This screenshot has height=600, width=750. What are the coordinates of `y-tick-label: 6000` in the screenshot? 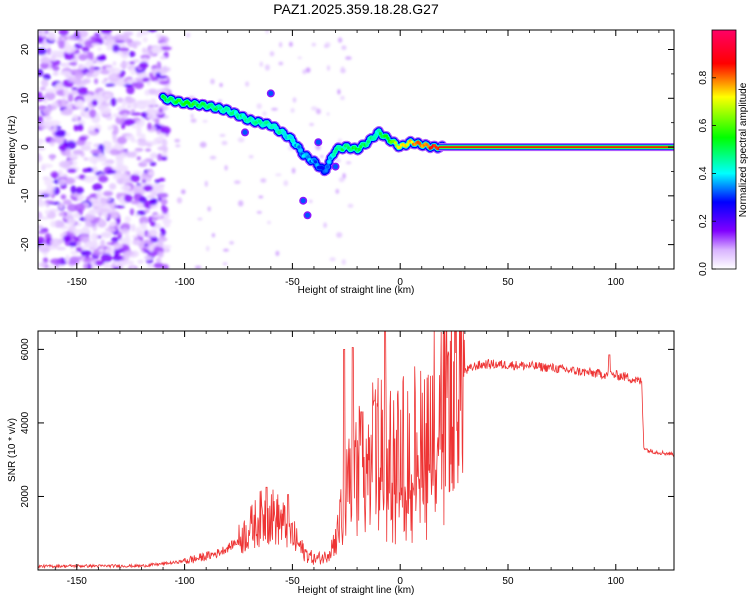 It's located at (25, 349).